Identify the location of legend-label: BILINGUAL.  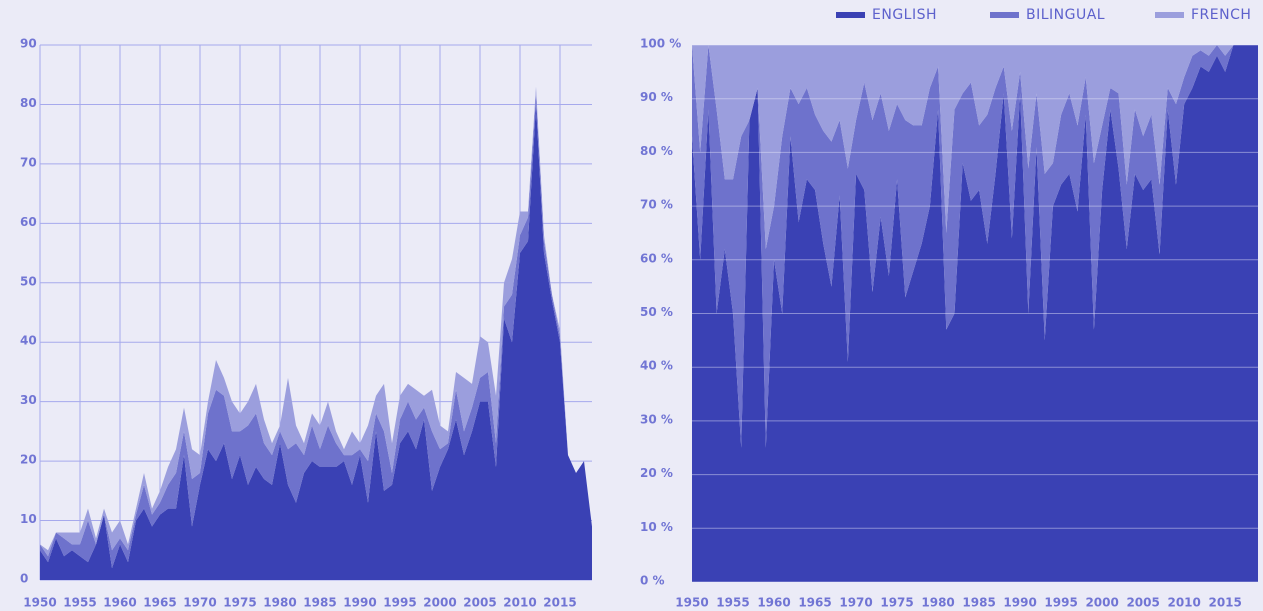
(1065, 15).